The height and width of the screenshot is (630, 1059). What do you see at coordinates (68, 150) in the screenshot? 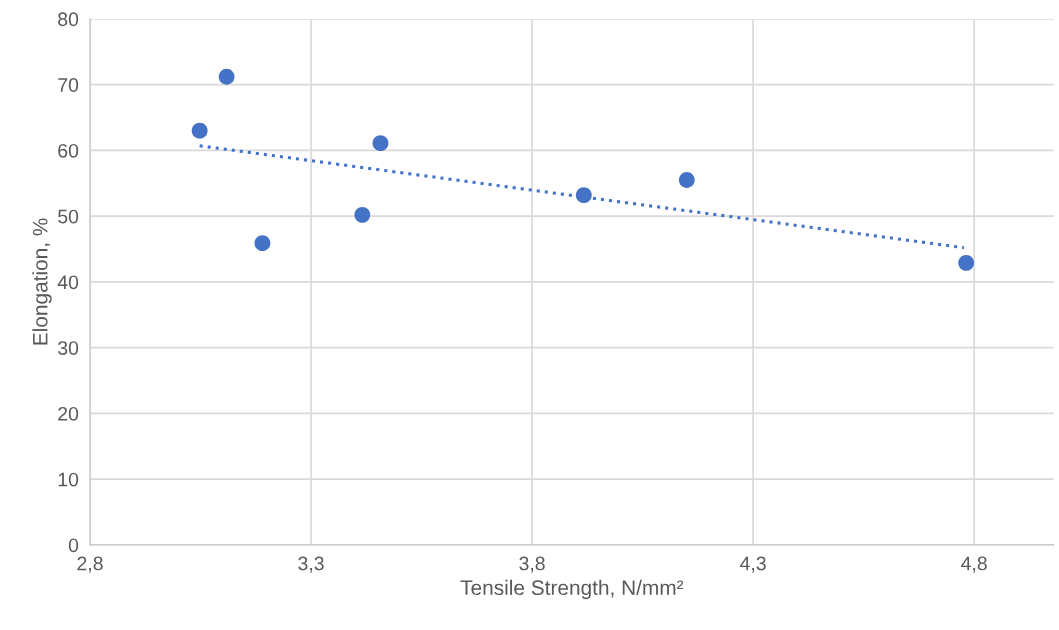
I see `y-tick-label: 60` at bounding box center [68, 150].